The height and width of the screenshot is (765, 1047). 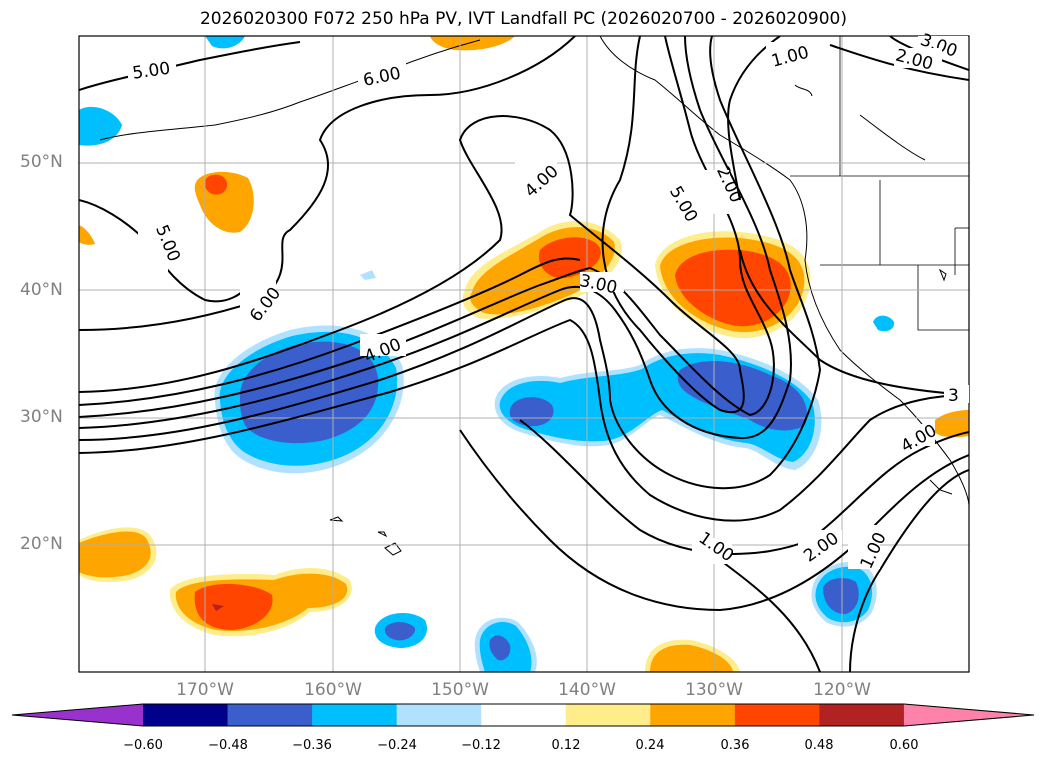 What do you see at coordinates (481, 745) in the screenshot?
I see `colorbar-tick-label: −0.12` at bounding box center [481, 745].